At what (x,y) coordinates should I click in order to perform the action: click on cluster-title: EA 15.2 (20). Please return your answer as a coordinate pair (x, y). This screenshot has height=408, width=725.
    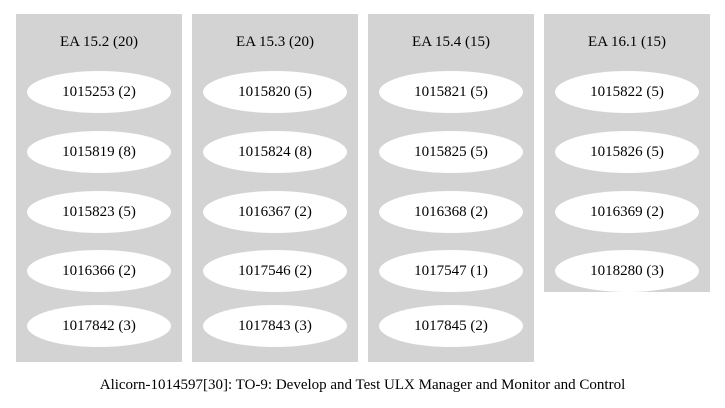
    Looking at the image, I should click on (99, 42).